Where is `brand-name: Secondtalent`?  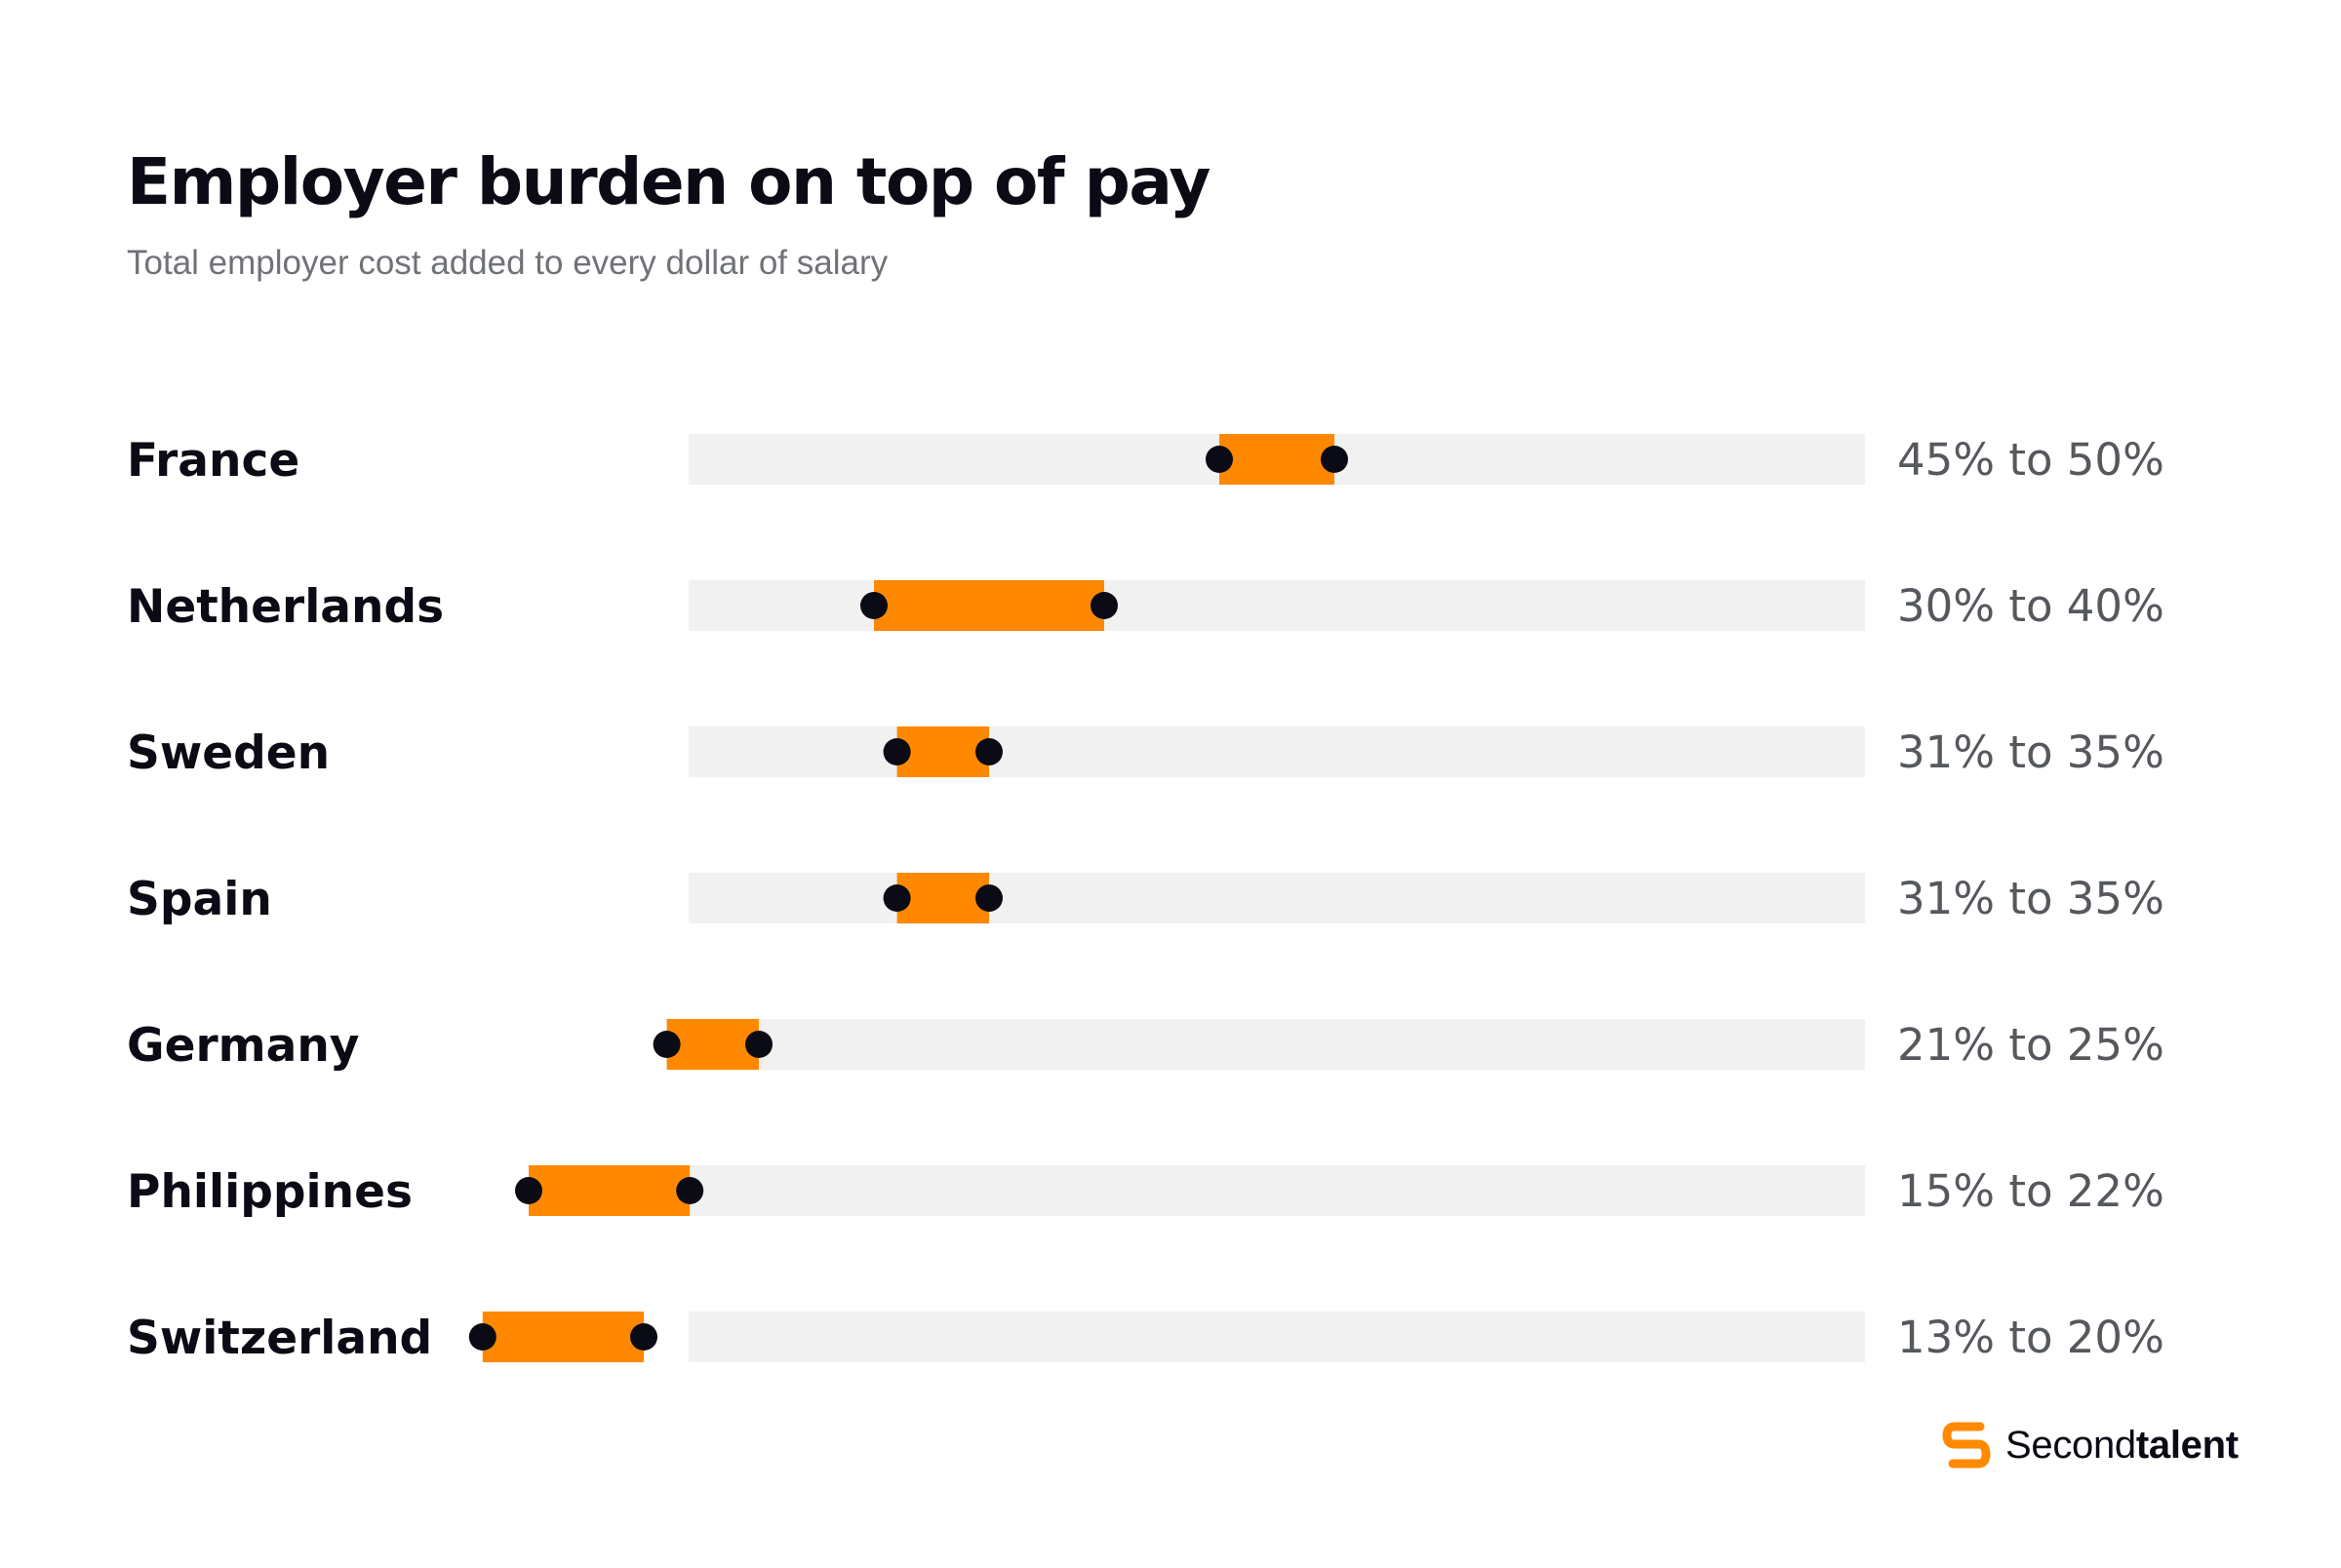
brand-name: Secondtalent is located at coordinates (2122, 1446).